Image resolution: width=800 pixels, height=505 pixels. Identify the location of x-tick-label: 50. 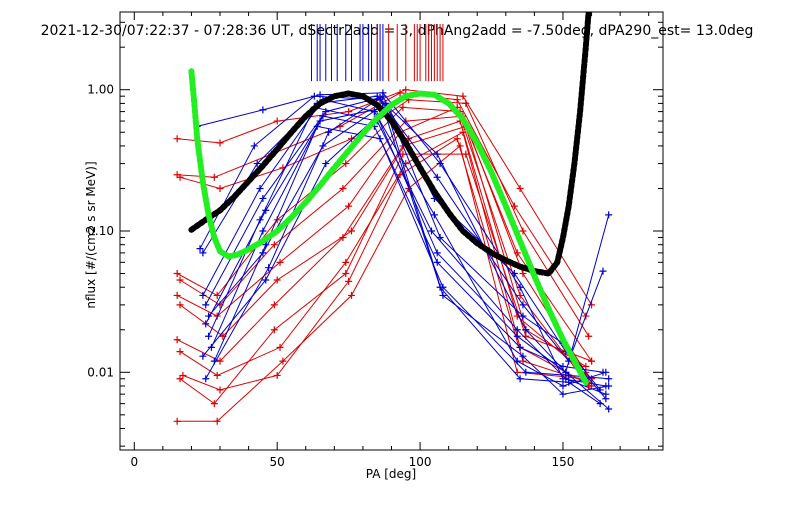
(277, 462).